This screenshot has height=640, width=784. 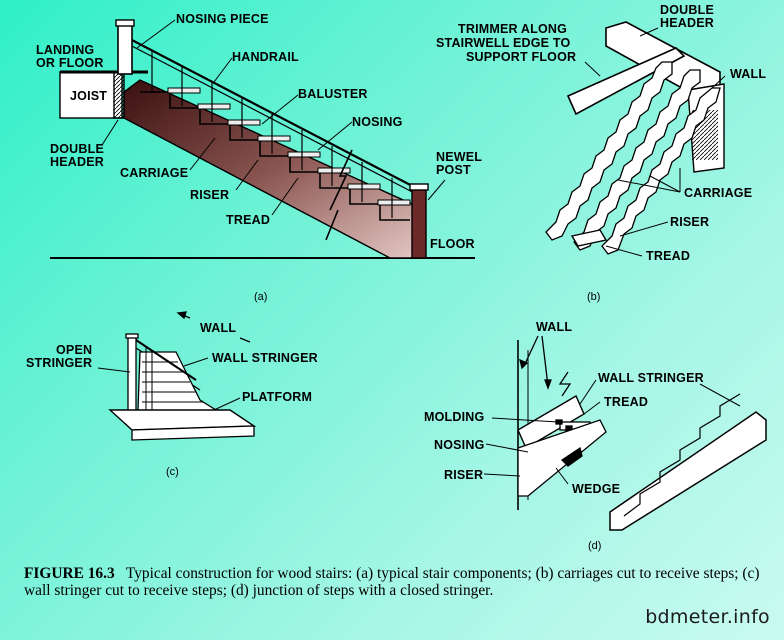 I want to click on label-b-double: DOUBLE, so click(x=687, y=10).